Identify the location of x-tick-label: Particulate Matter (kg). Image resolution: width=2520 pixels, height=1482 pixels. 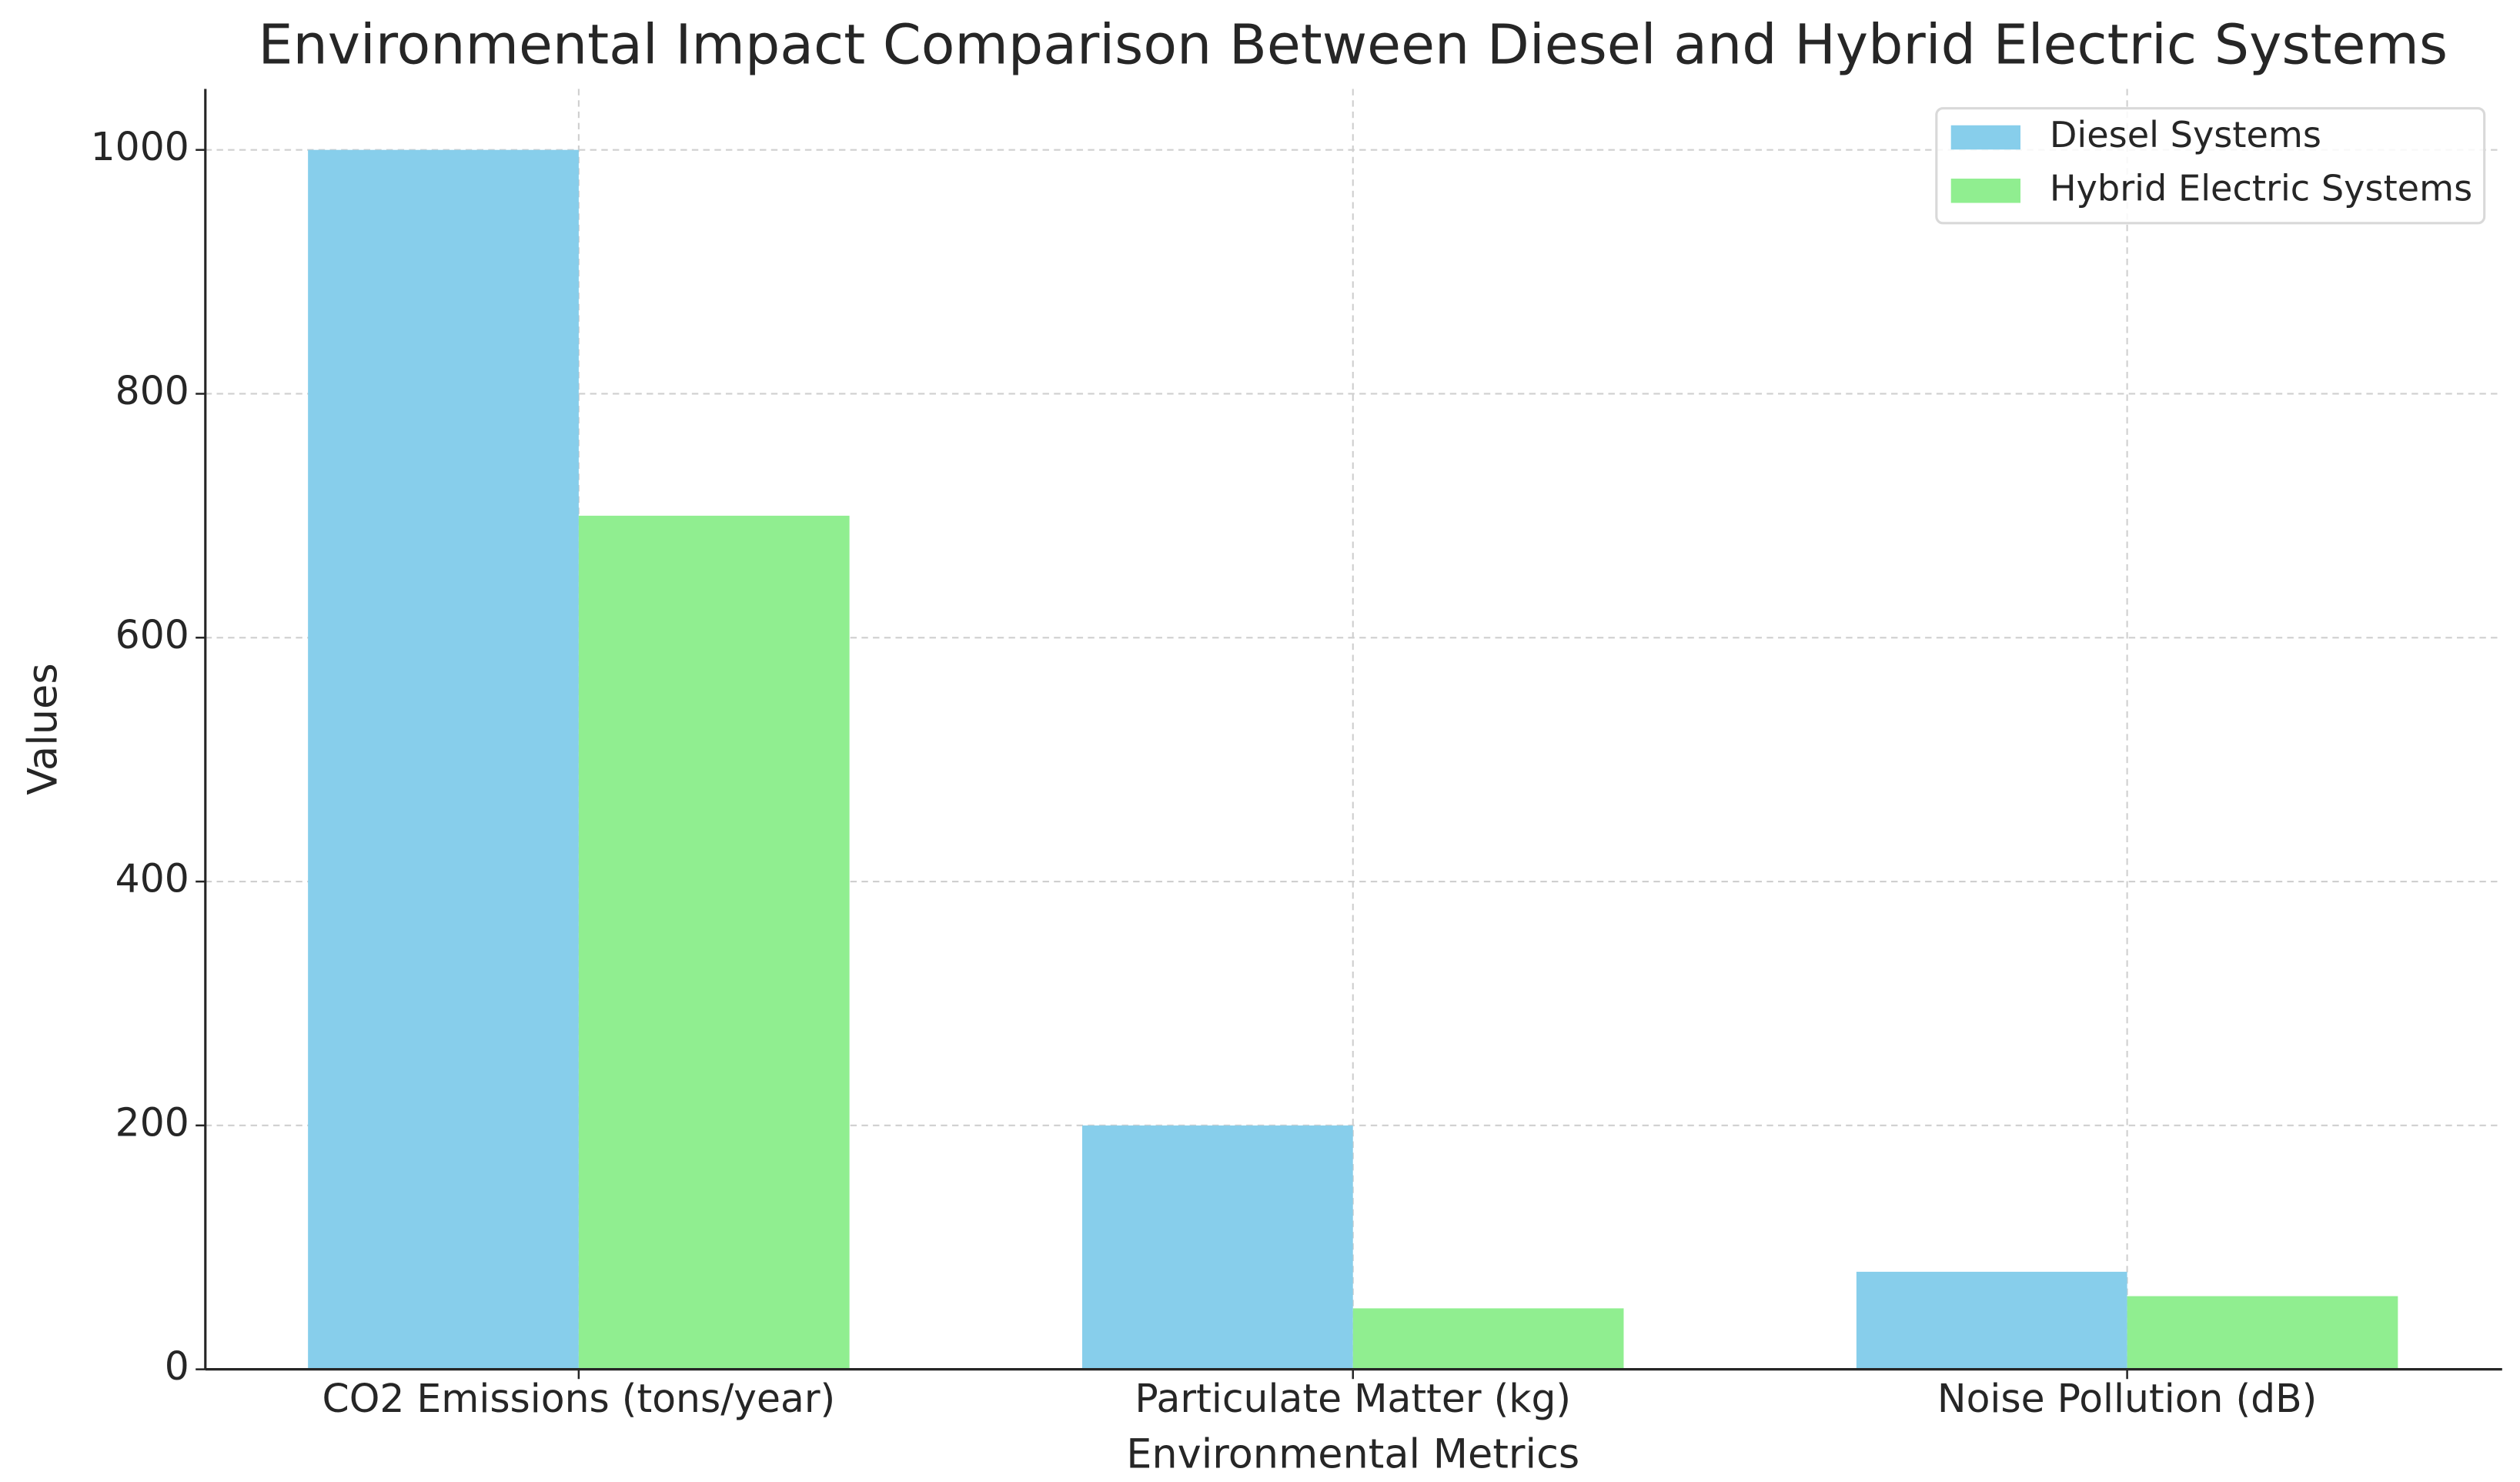
(1353, 1398).